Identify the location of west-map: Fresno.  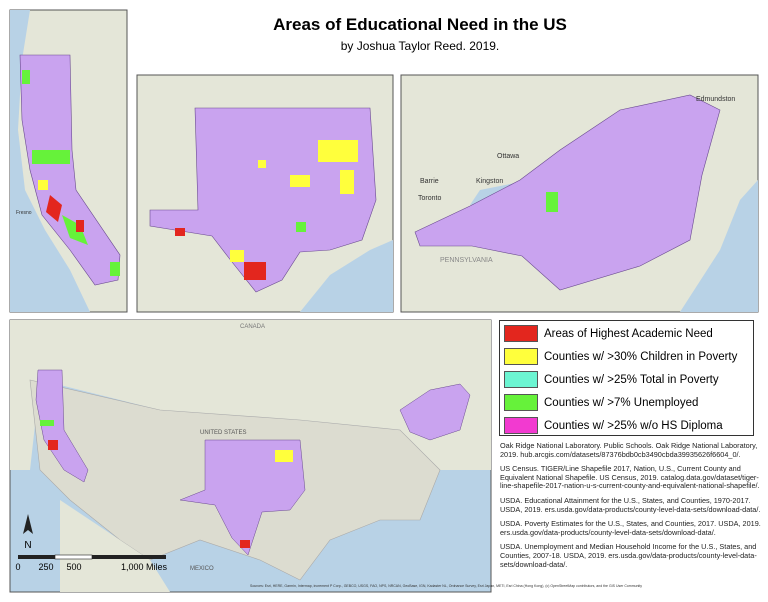
(68, 161).